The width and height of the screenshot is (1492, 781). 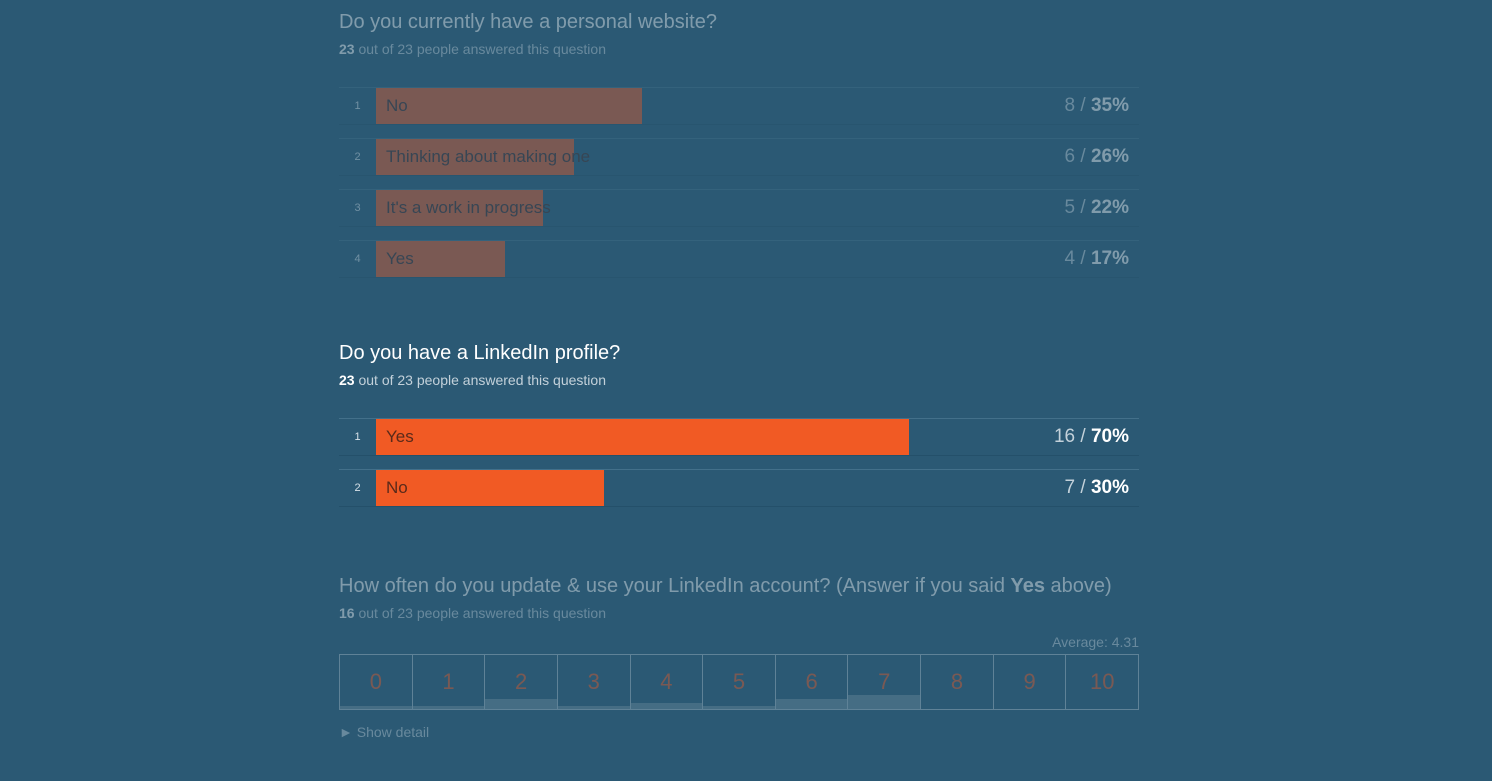 I want to click on scale-cell-5: 5, so click(x=739, y=682).